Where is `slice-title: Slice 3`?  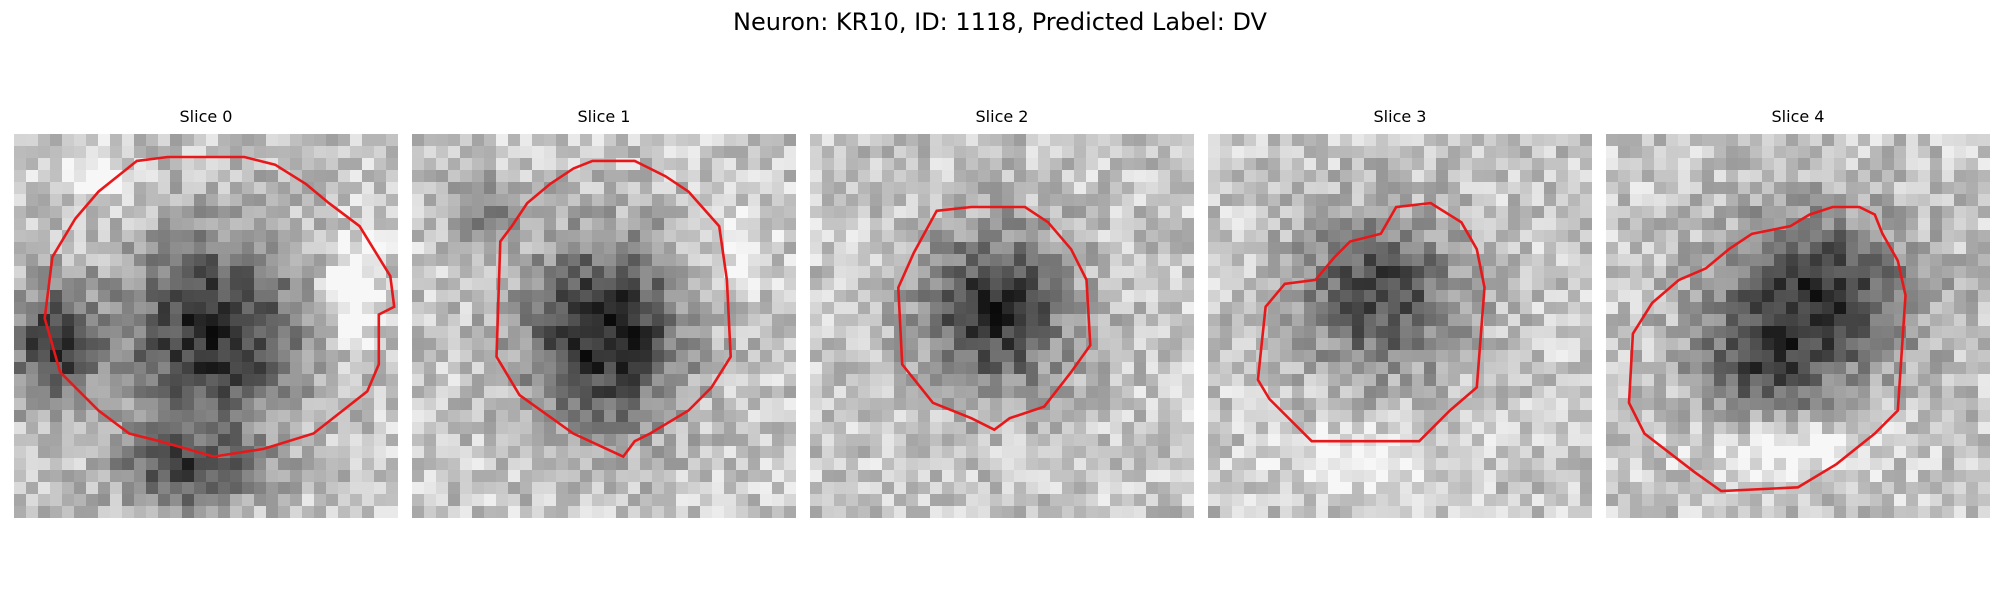
slice-title: Slice 3 is located at coordinates (1400, 116).